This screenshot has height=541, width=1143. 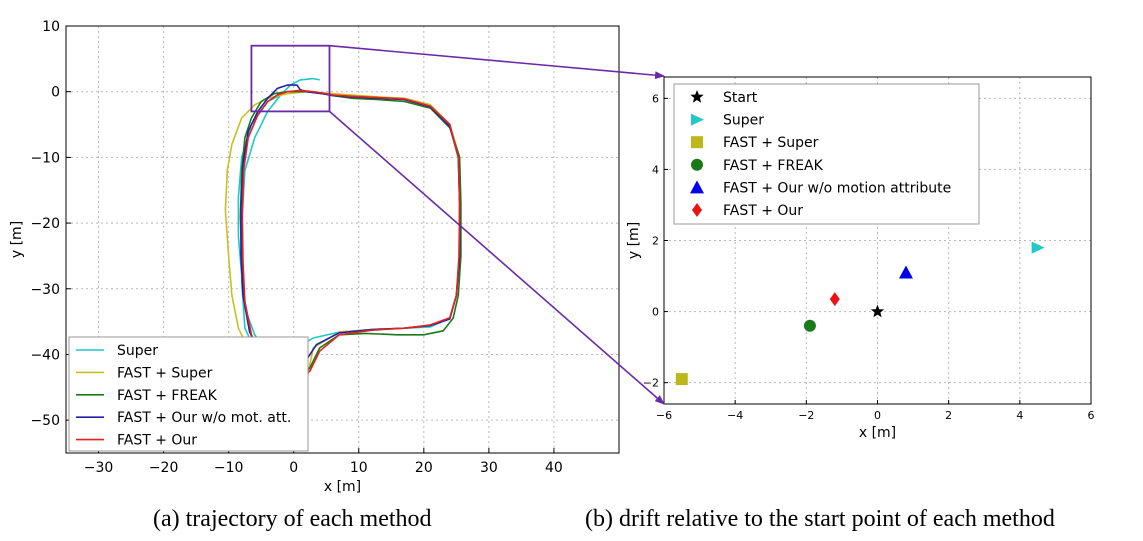 I want to click on legend-a-label-4: FAST + Our, so click(x=157, y=441).